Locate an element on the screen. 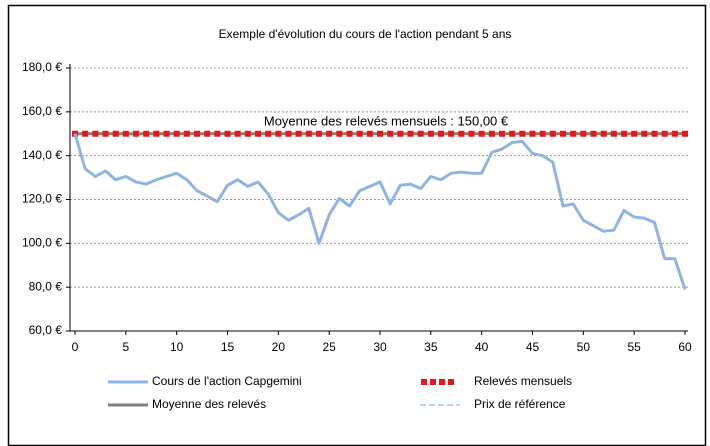  legend-label: Moyenne des relevés is located at coordinates (209, 404).